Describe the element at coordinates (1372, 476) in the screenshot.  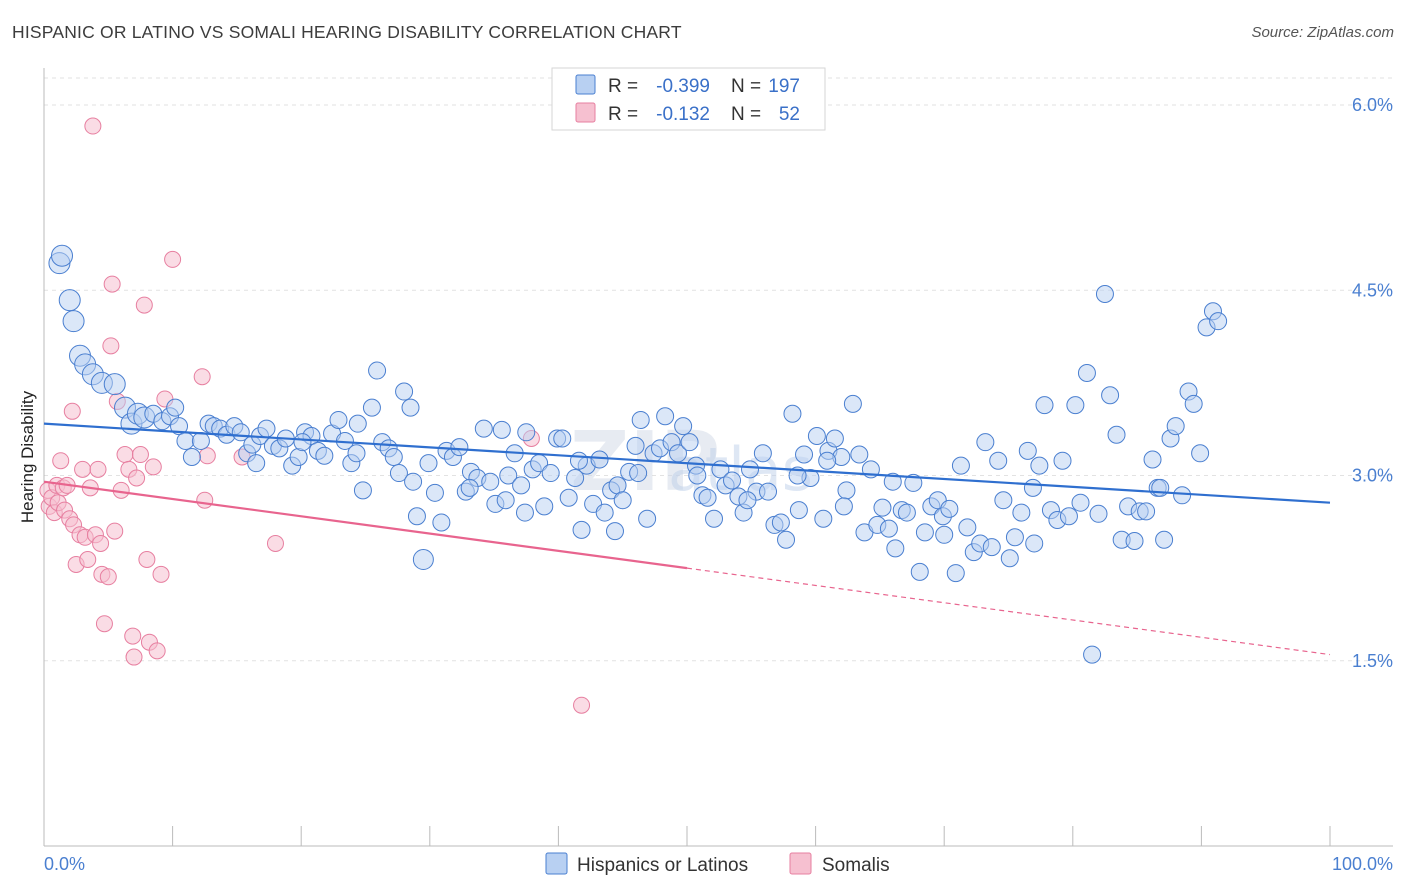
I see `y-tick-label: 3.0%` at that location.